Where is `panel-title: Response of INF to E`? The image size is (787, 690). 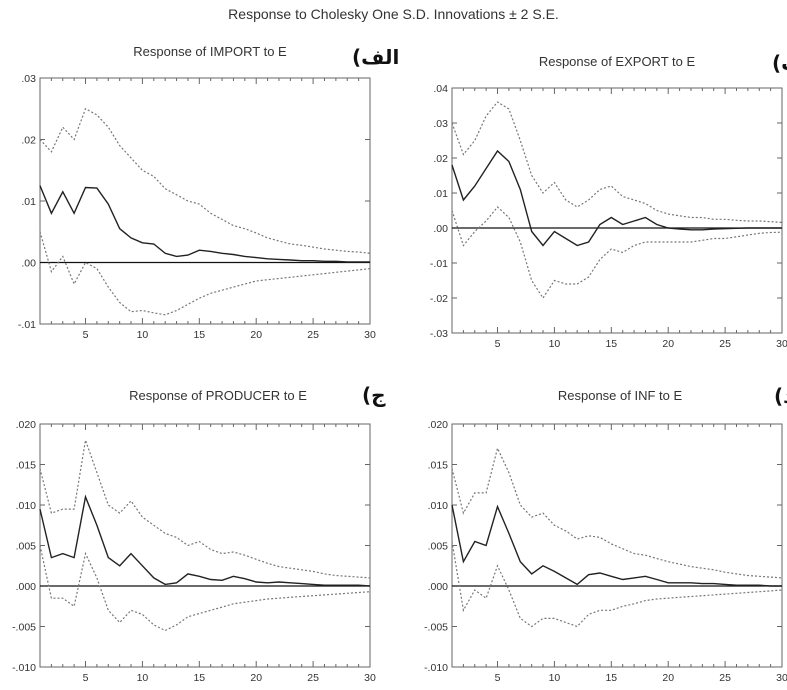
panel-title: Response of INF to E is located at coordinates (620, 395).